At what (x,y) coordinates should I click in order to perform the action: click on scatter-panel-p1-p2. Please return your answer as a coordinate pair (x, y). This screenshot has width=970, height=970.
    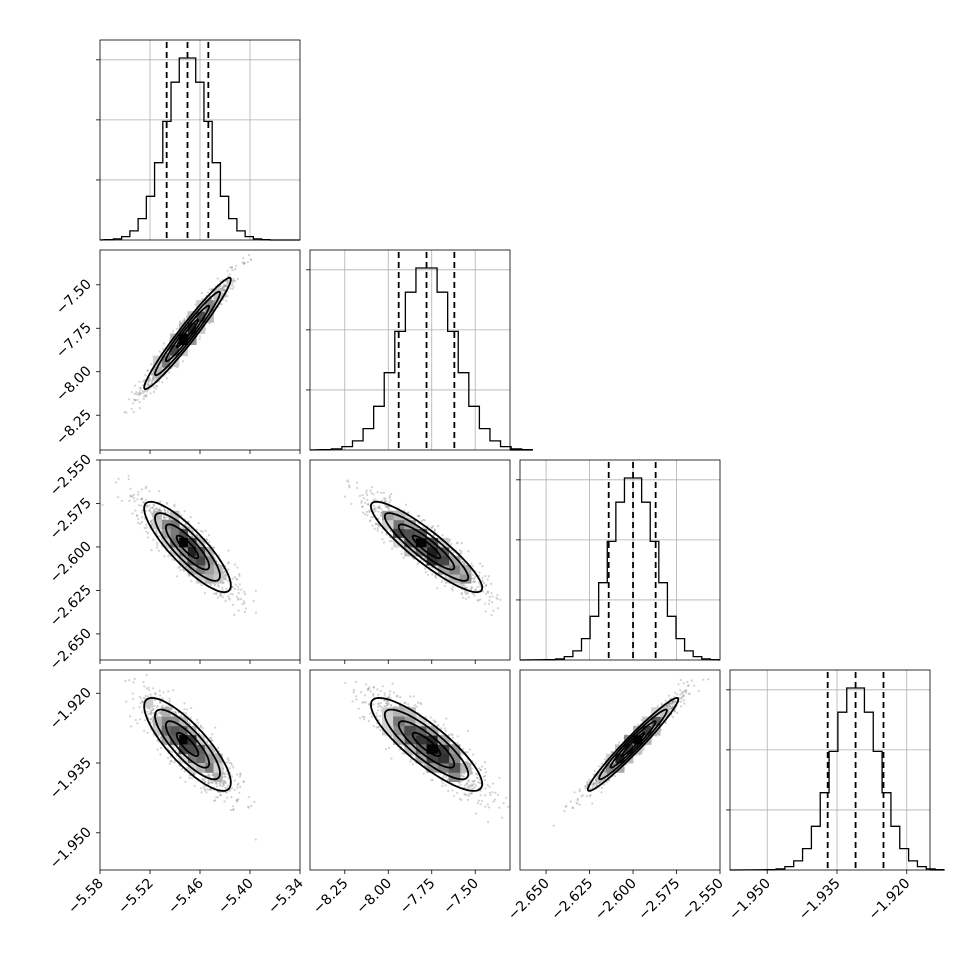
    Looking at the image, I should click on (410, 561).